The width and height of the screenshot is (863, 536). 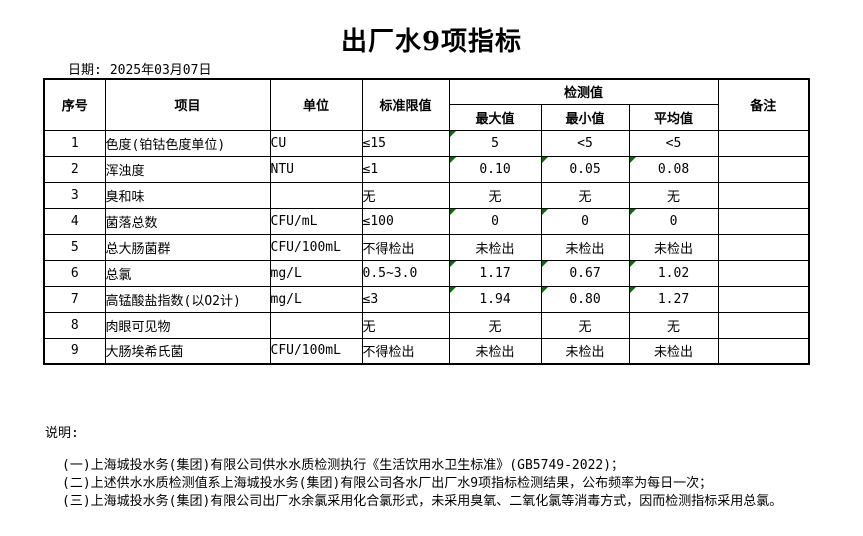 What do you see at coordinates (390, 273) in the screenshot?
I see `row-limit-text: 0.5~3.0` at bounding box center [390, 273].